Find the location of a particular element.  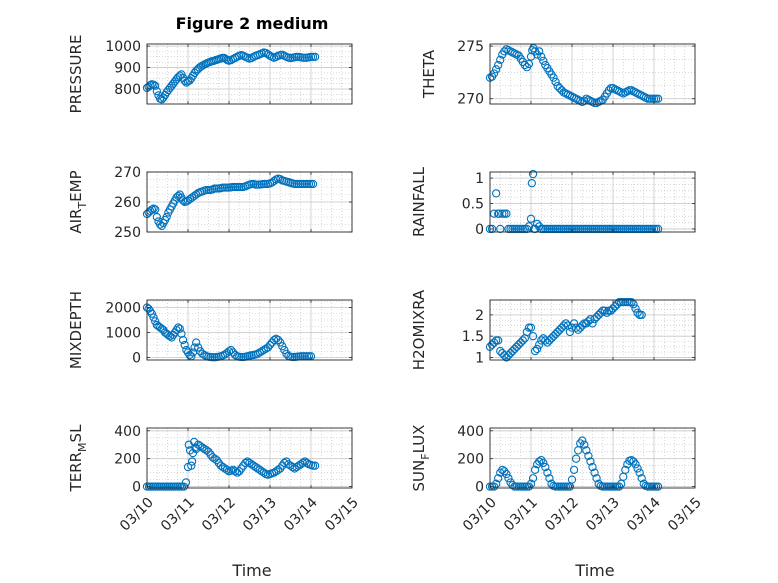

subplot-pressure: 800 900 1000 PRESSURE is located at coordinates (210, 74).